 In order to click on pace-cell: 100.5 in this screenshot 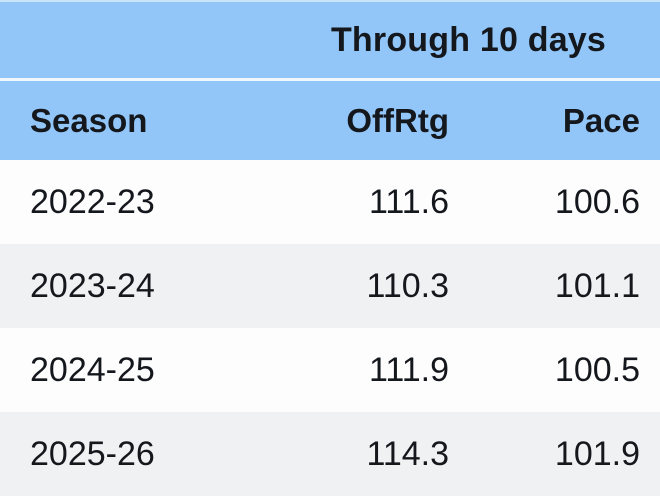, I will do `click(597, 369)`.